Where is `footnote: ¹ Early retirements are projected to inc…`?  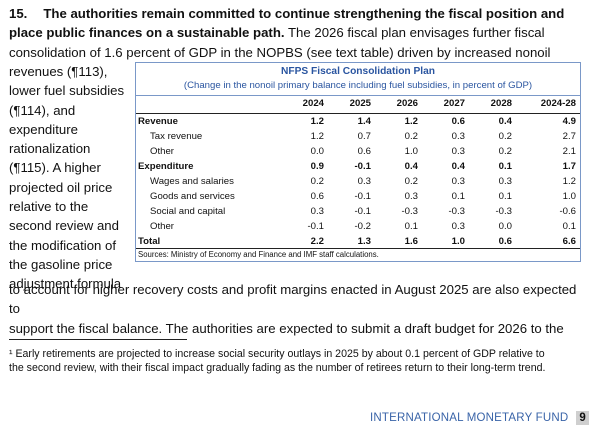
footnote: ¹ Early retirements are projected to inc… is located at coordinates (300, 361).